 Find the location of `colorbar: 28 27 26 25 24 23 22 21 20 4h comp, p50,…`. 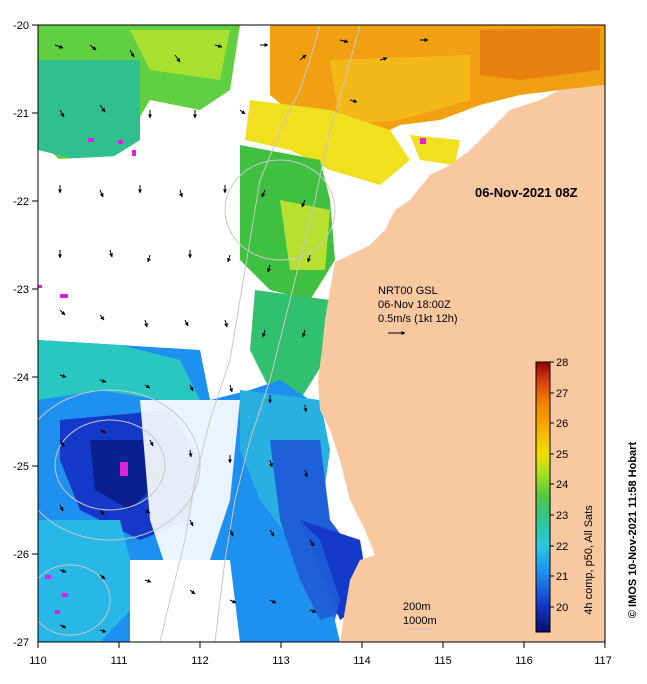

colorbar: 28 27 26 25 24 23 22 21 20 4h comp, p50,… is located at coordinates (565, 495).